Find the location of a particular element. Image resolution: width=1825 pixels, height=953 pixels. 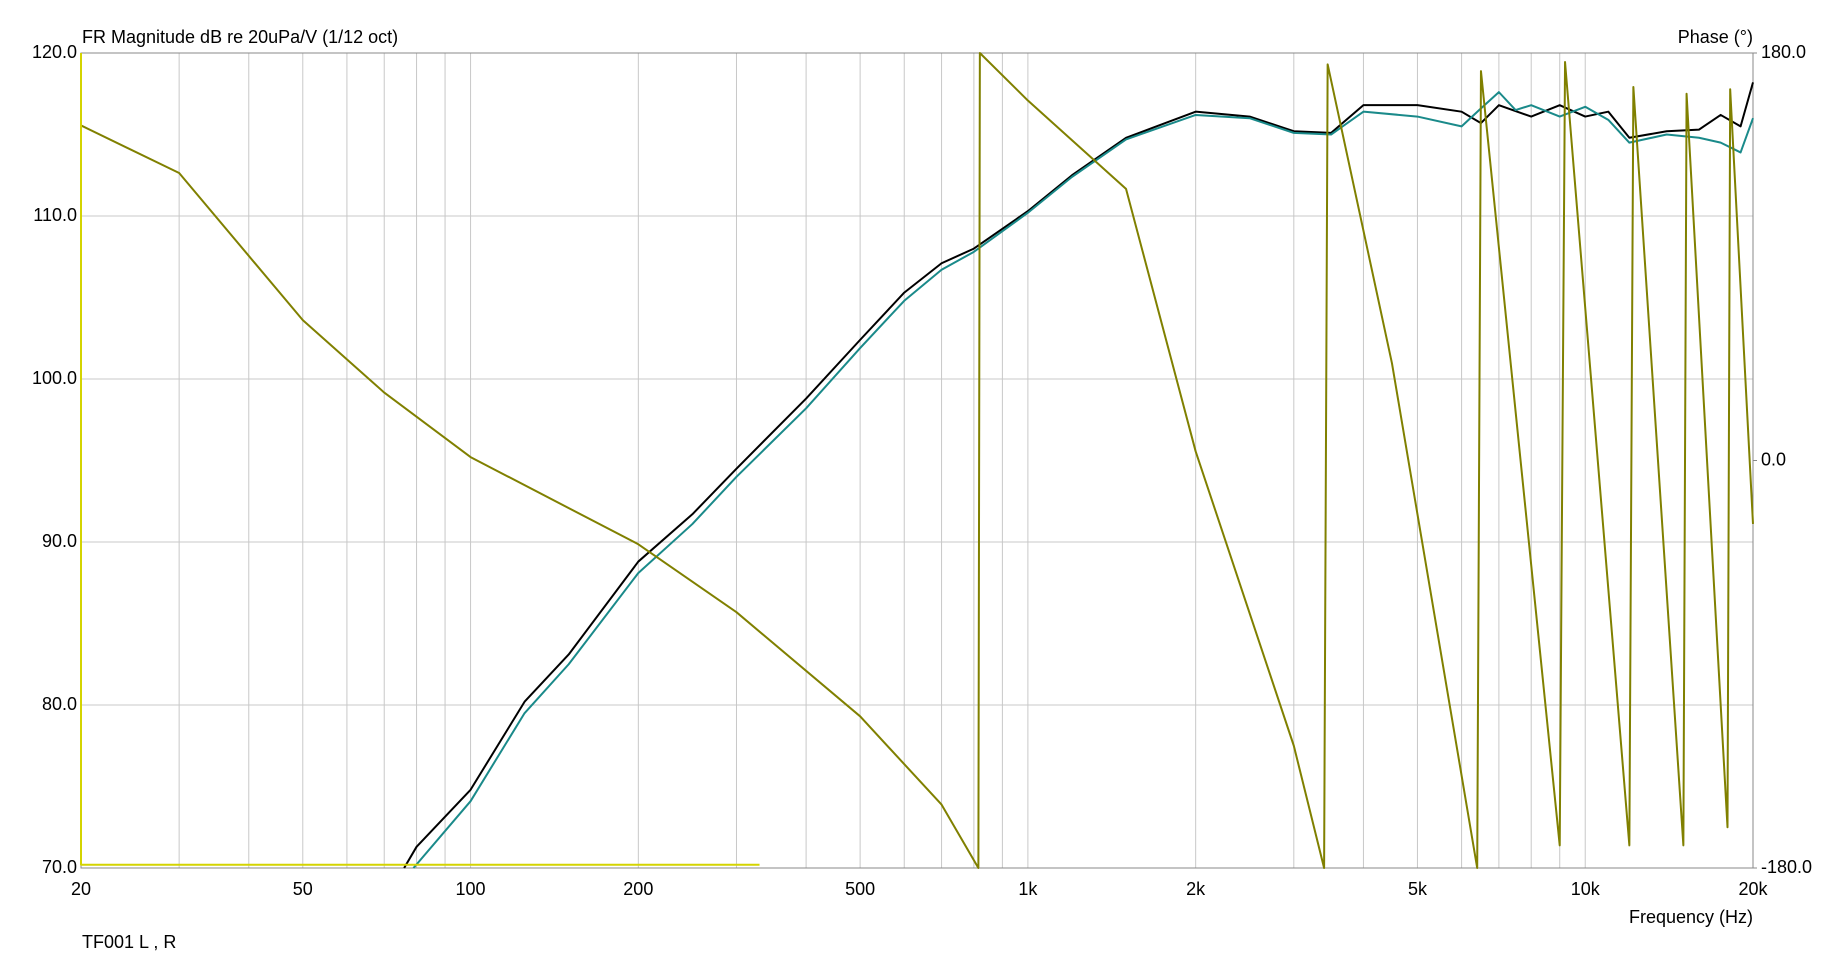

y2-tick-label: 180.0 is located at coordinates (1783, 52).